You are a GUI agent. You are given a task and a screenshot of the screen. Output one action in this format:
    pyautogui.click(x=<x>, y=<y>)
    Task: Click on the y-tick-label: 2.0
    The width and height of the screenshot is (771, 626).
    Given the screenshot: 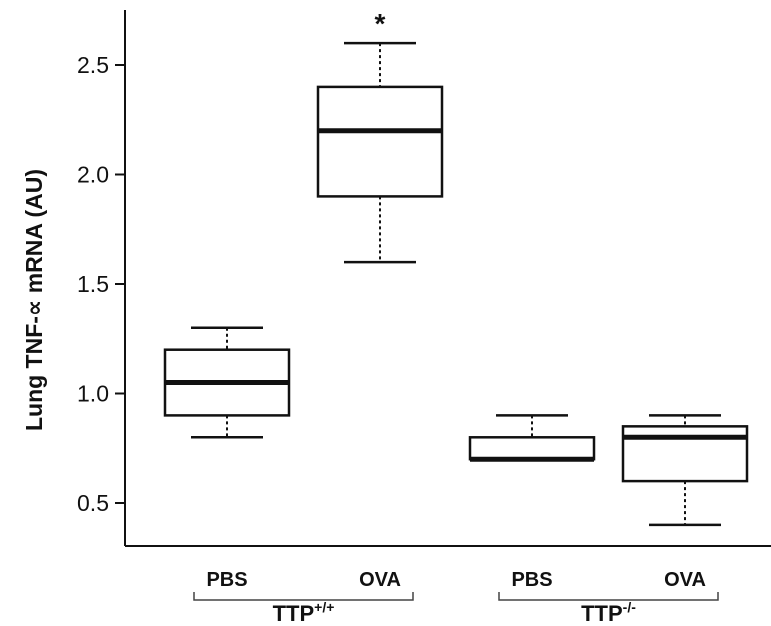 What is the action you would take?
    pyautogui.click(x=93, y=175)
    